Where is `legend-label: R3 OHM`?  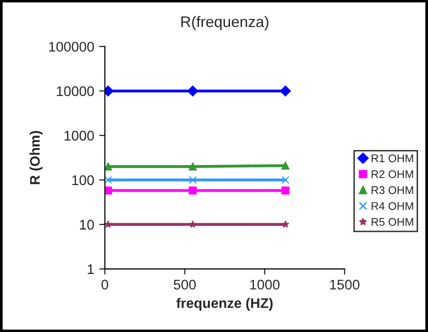 legend-label: R3 OHM is located at coordinates (393, 190).